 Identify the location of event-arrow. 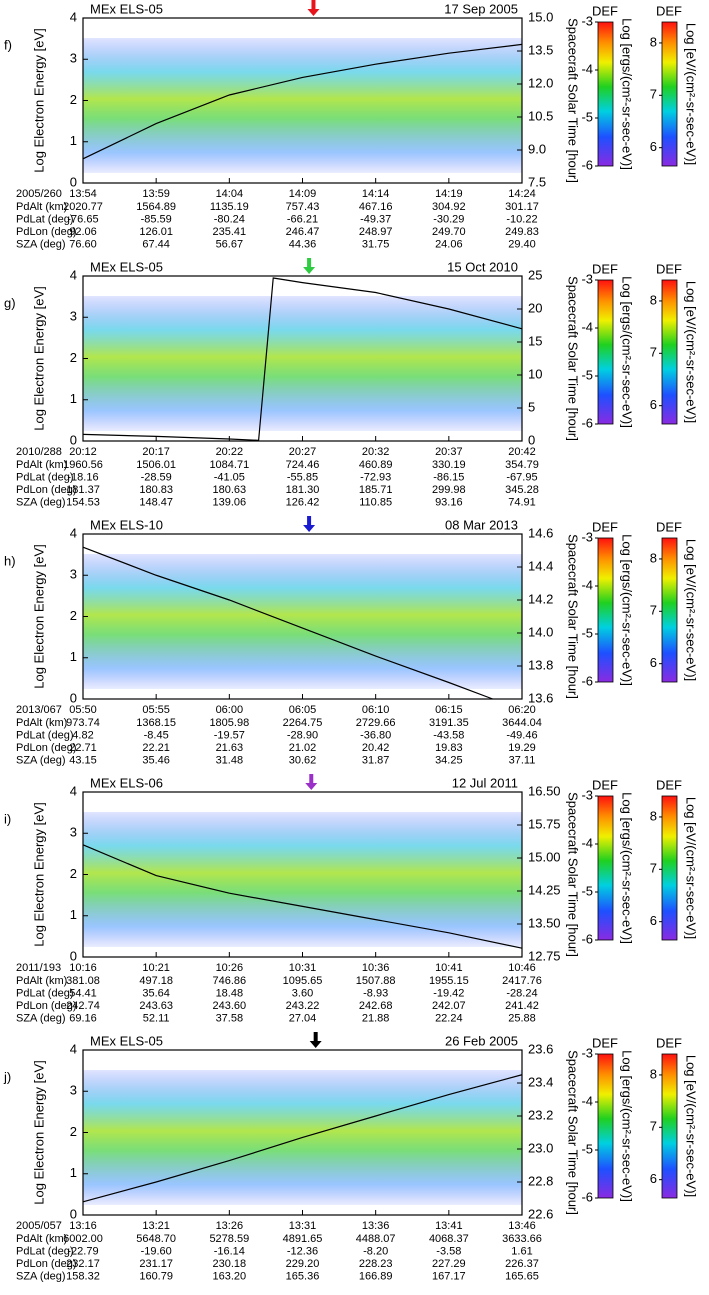
(311, 782).